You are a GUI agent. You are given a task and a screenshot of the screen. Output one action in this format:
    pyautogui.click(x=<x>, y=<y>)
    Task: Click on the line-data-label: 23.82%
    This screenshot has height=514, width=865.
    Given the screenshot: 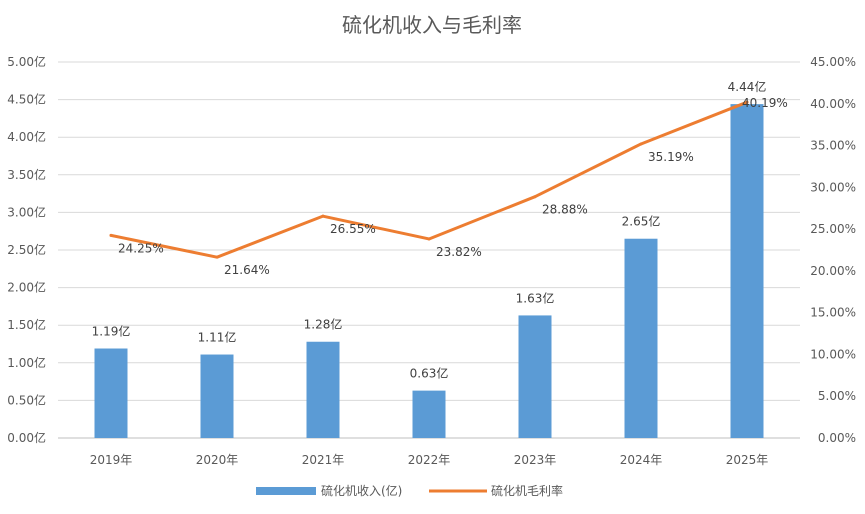 What is the action you would take?
    pyautogui.click(x=459, y=252)
    